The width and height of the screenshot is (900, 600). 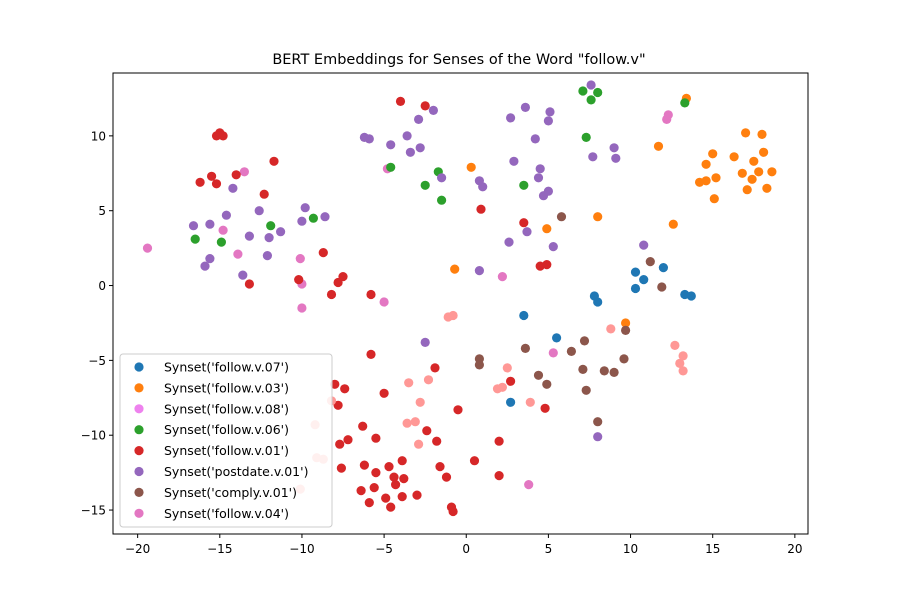 I want to click on x-tick-label-8: 20, so click(x=794, y=549).